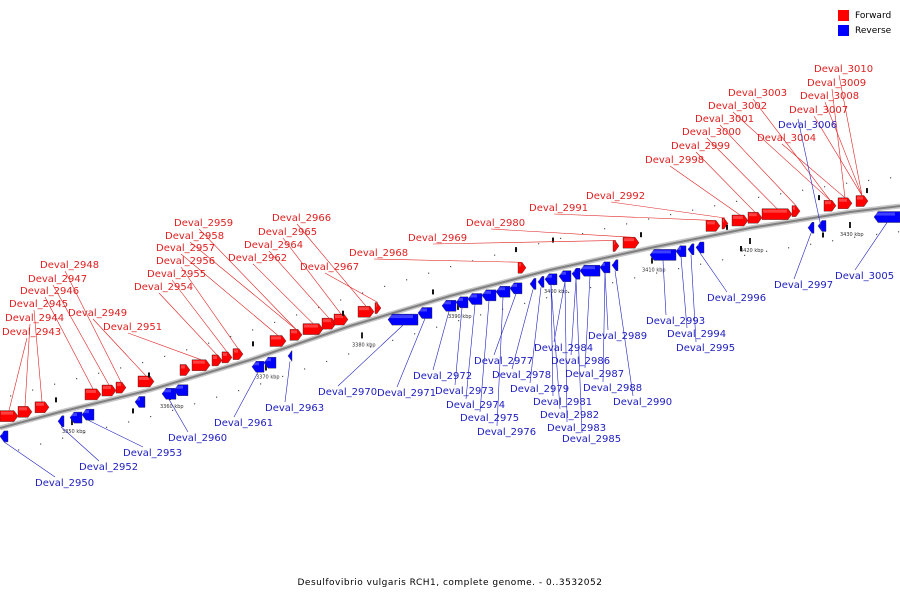 Image resolution: width=900 pixels, height=600 pixels. Describe the element at coordinates (475, 405) in the screenshot. I see `reverse-gene-label: Deval_2974` at that location.